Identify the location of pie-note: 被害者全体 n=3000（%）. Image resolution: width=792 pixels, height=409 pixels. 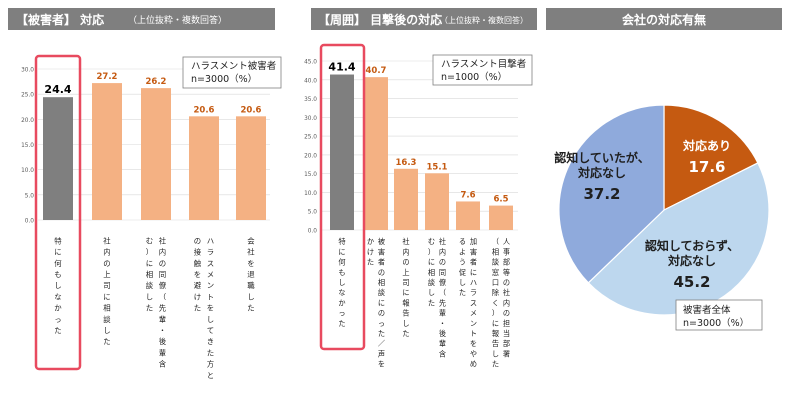
(719, 315).